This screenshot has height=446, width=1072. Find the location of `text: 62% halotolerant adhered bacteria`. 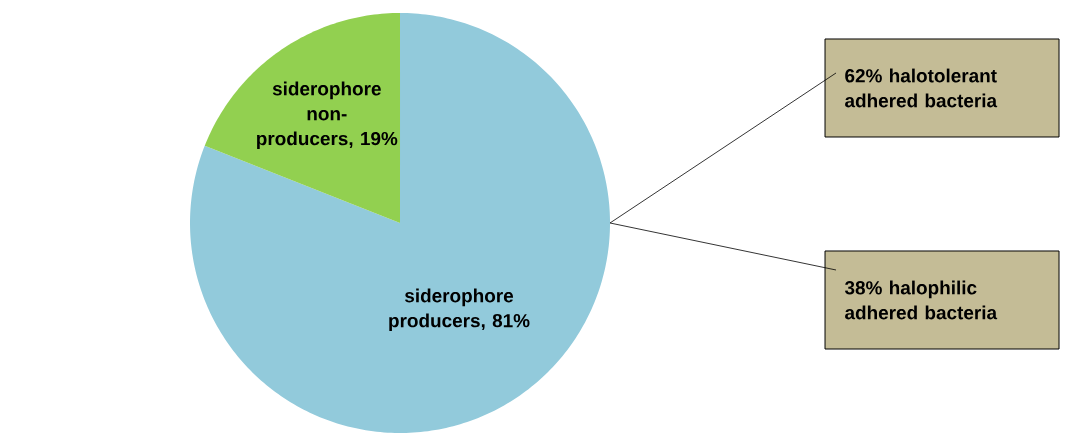

text: 62% halotolerant adhered bacteria is located at coordinates (921, 88).